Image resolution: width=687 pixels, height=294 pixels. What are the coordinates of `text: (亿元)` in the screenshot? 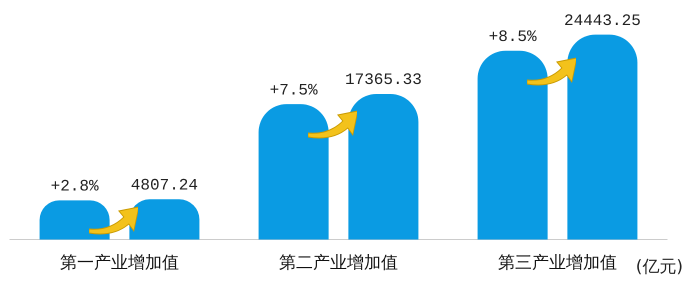 It's located at (659, 267).